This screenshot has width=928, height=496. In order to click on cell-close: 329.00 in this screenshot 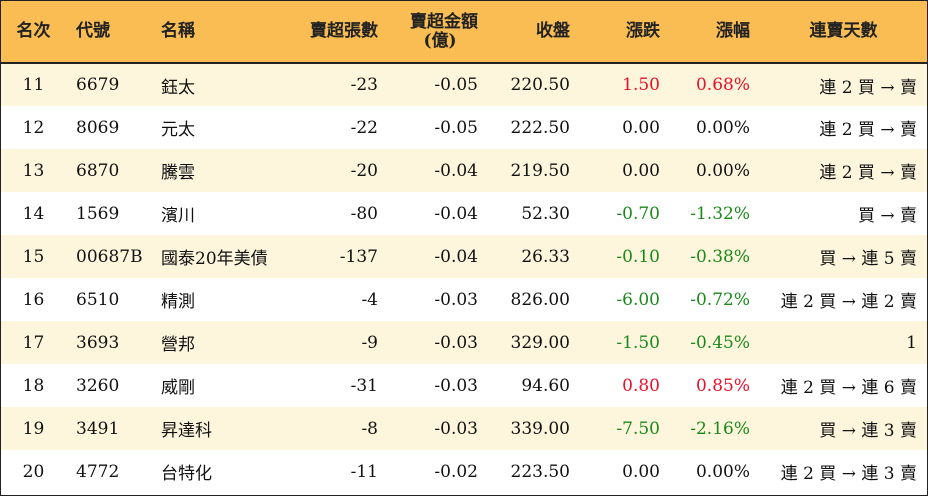, I will do `click(540, 342)`.